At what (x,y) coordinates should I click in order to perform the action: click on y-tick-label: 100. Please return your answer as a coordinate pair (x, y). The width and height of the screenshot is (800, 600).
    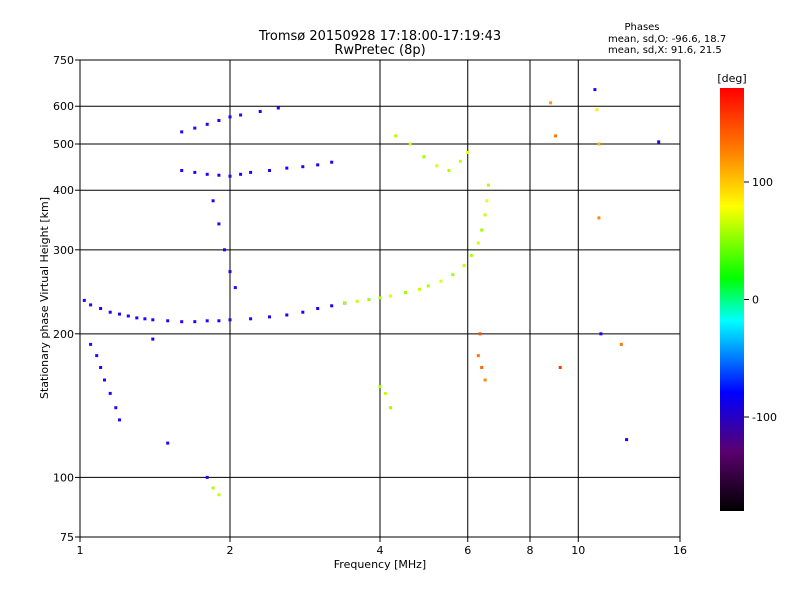
    Looking at the image, I should click on (63, 477).